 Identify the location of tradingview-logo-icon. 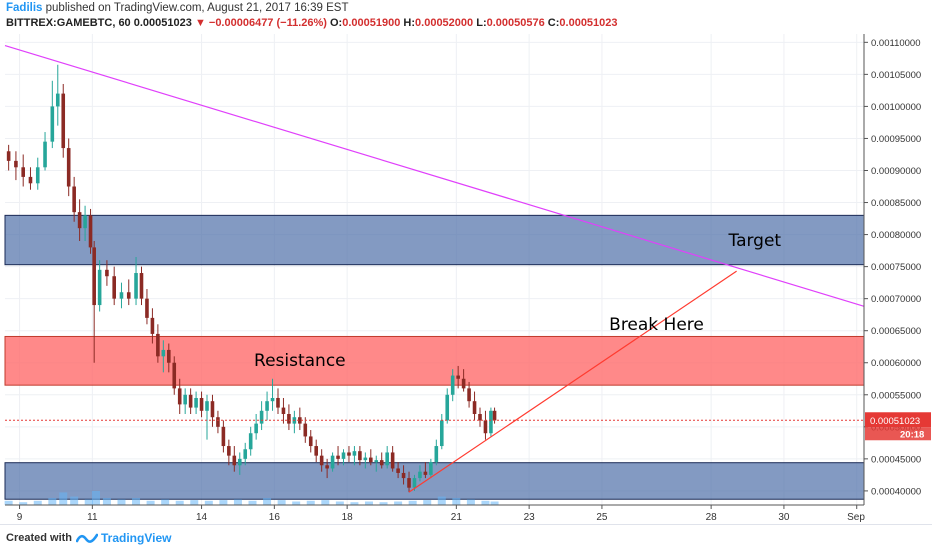
(87, 538).